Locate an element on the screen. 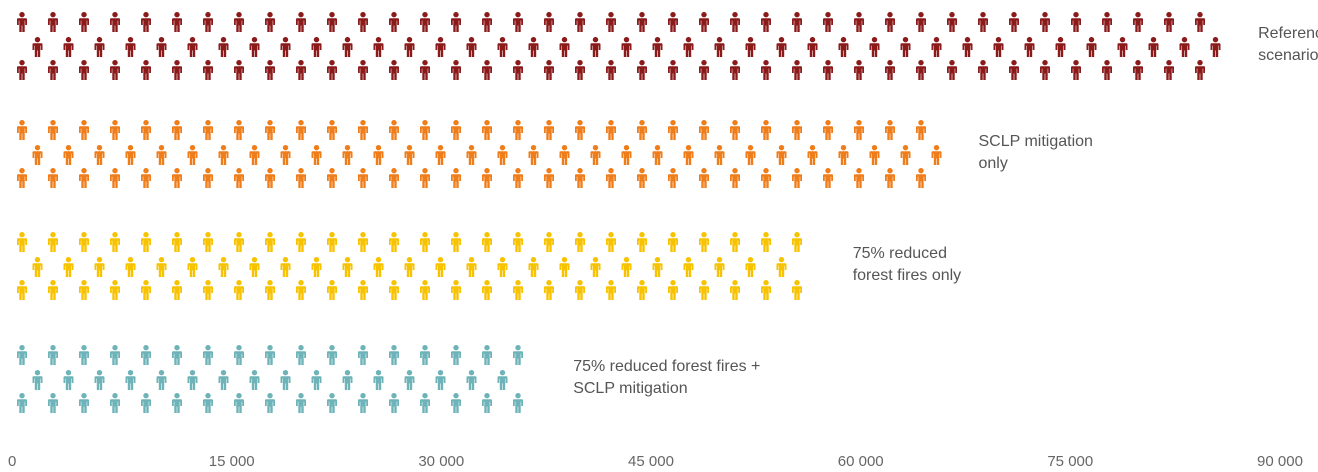 Image resolution: width=1318 pixels, height=472 pixels. x-tick-label: 15 000 is located at coordinates (232, 461).